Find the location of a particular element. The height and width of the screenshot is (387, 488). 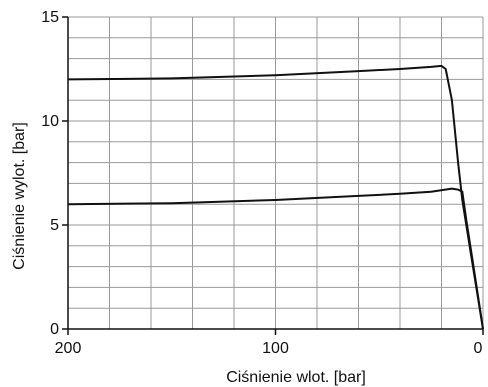

x-tick-label: 100 is located at coordinates (275, 348).